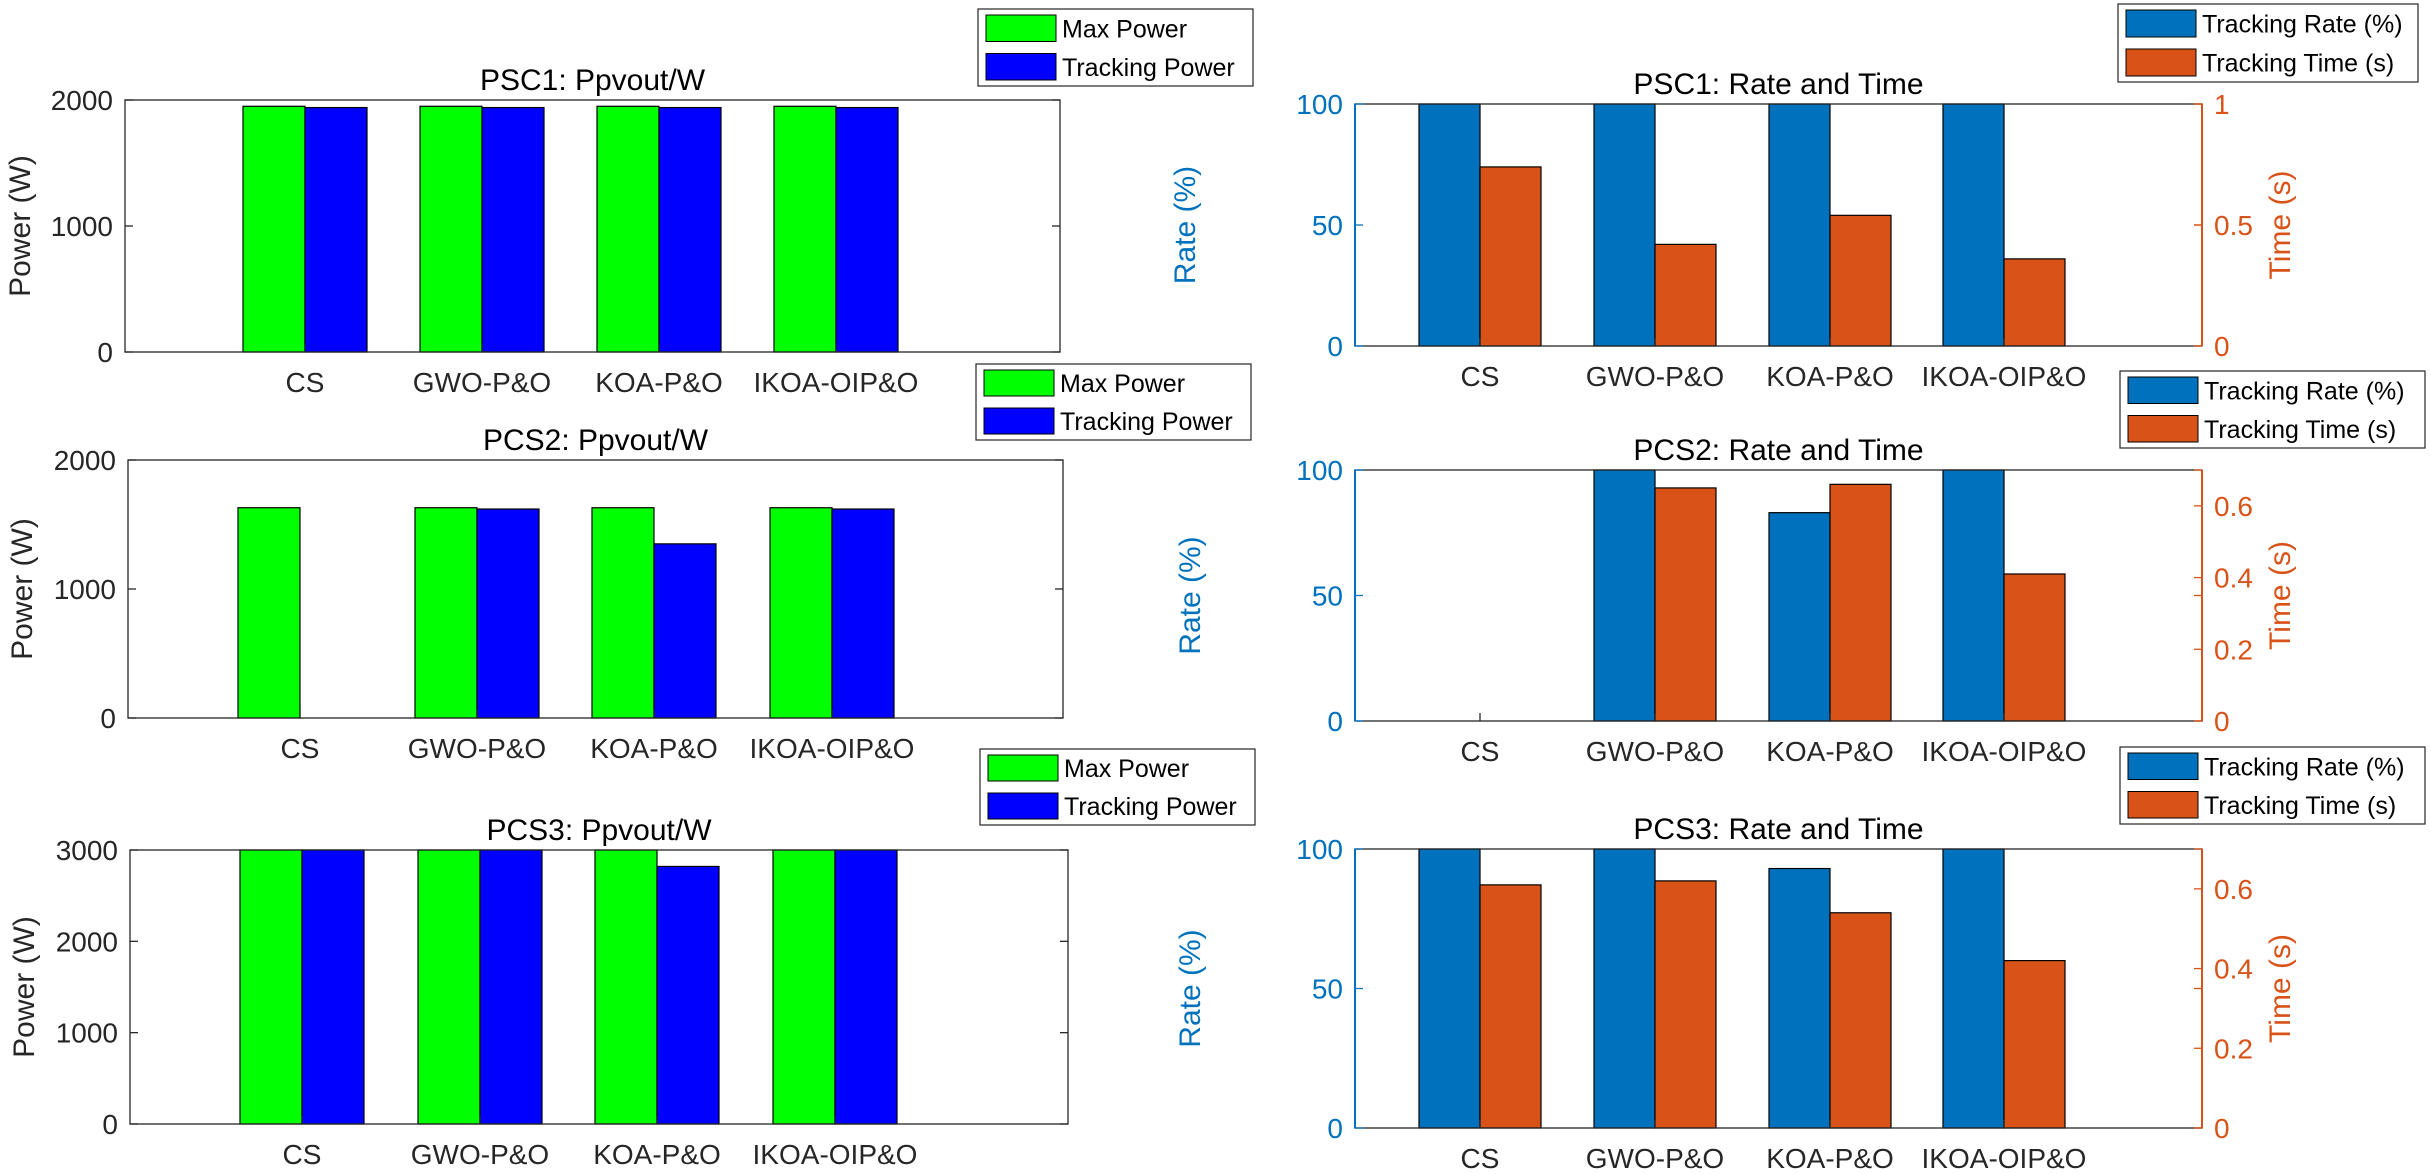 The image size is (2431, 1174). Describe the element at coordinates (2222, 104) in the screenshot. I see `y-tick-label-right: 1` at that location.